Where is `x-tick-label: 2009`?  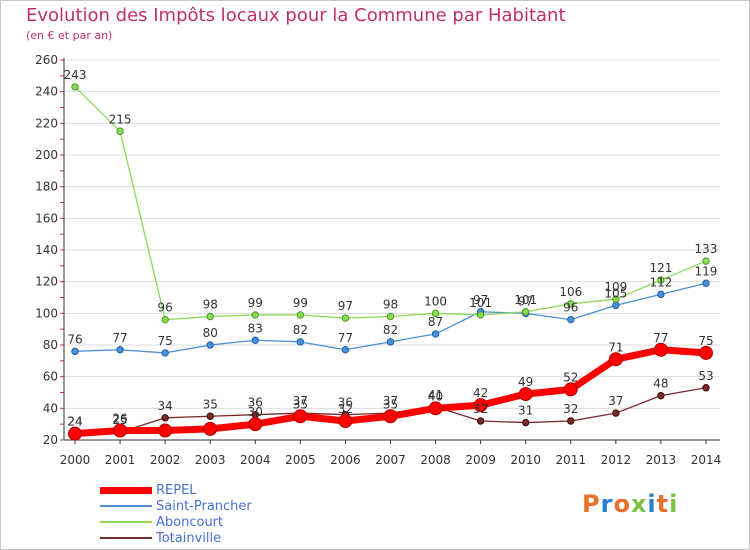
x-tick-label: 2009 is located at coordinates (480, 460).